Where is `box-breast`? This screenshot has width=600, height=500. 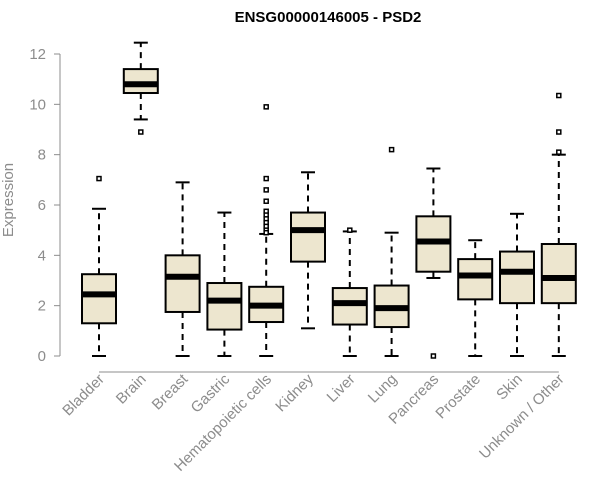
box-breast is located at coordinates (182, 269).